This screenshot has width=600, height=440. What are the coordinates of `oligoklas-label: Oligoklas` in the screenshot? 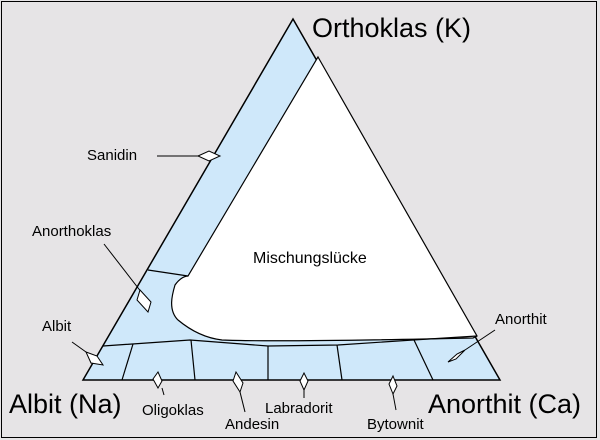 It's located at (173, 410).